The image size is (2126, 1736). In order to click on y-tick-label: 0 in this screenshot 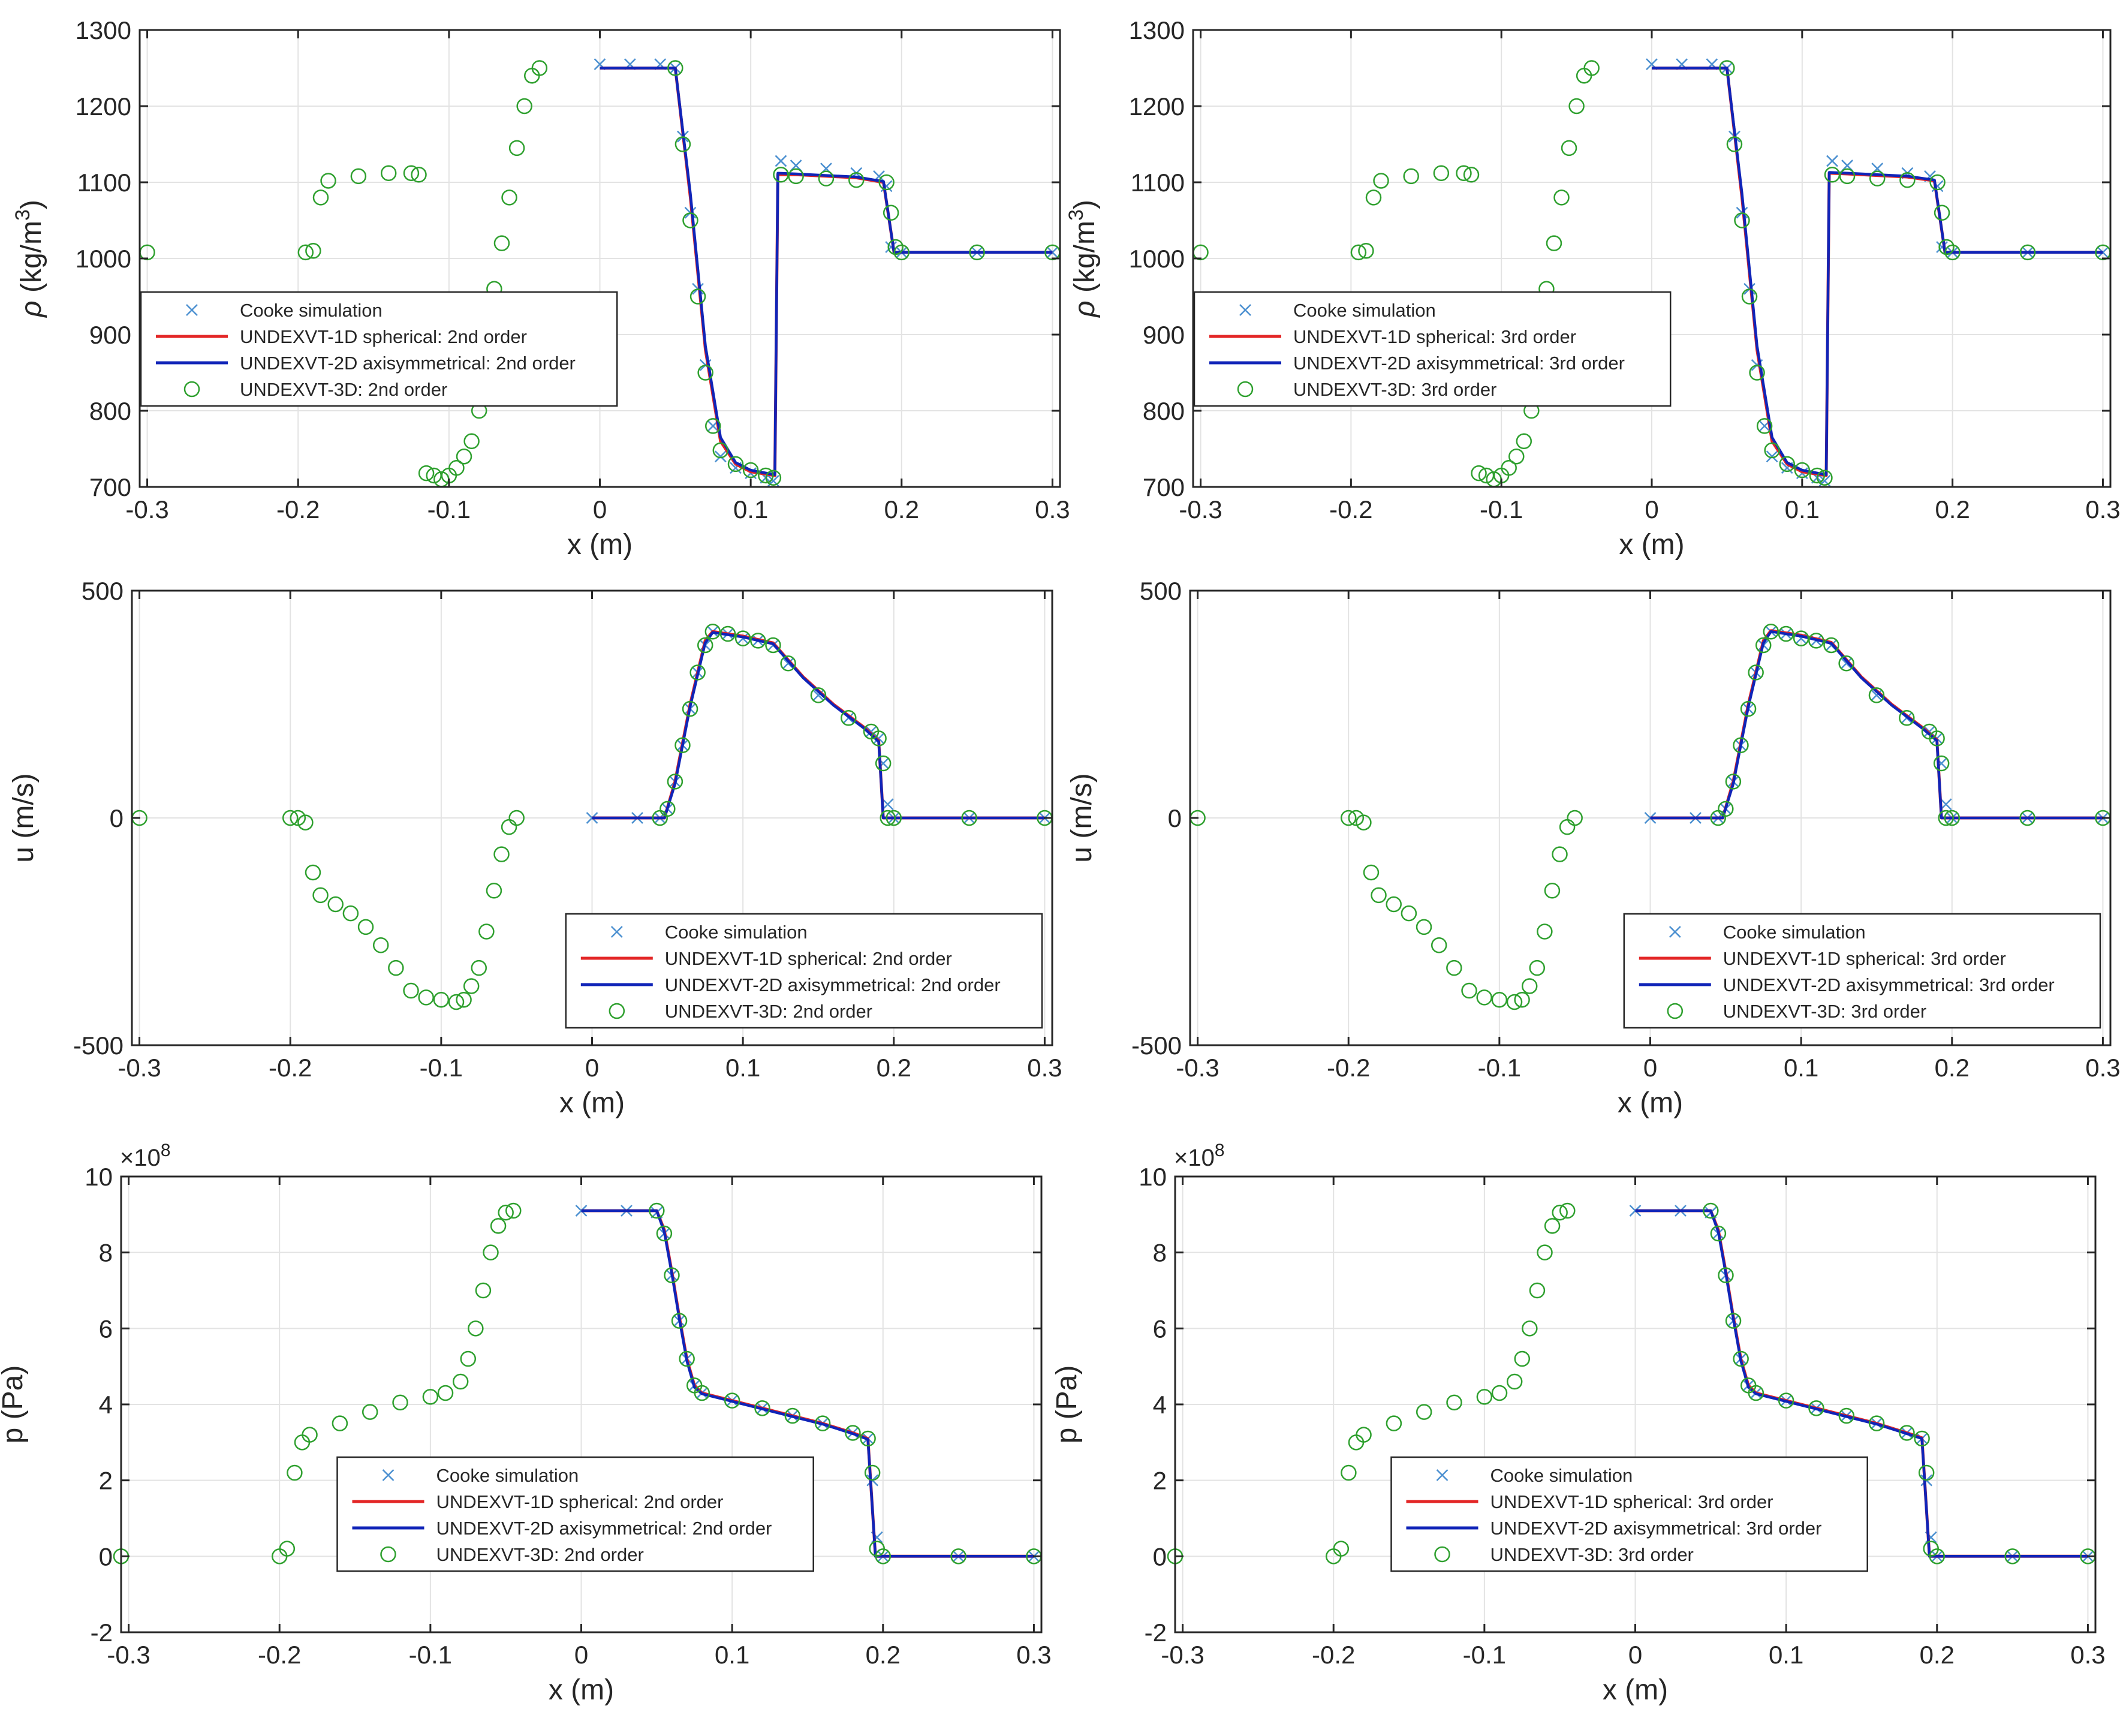, I will do `click(1175, 818)`.